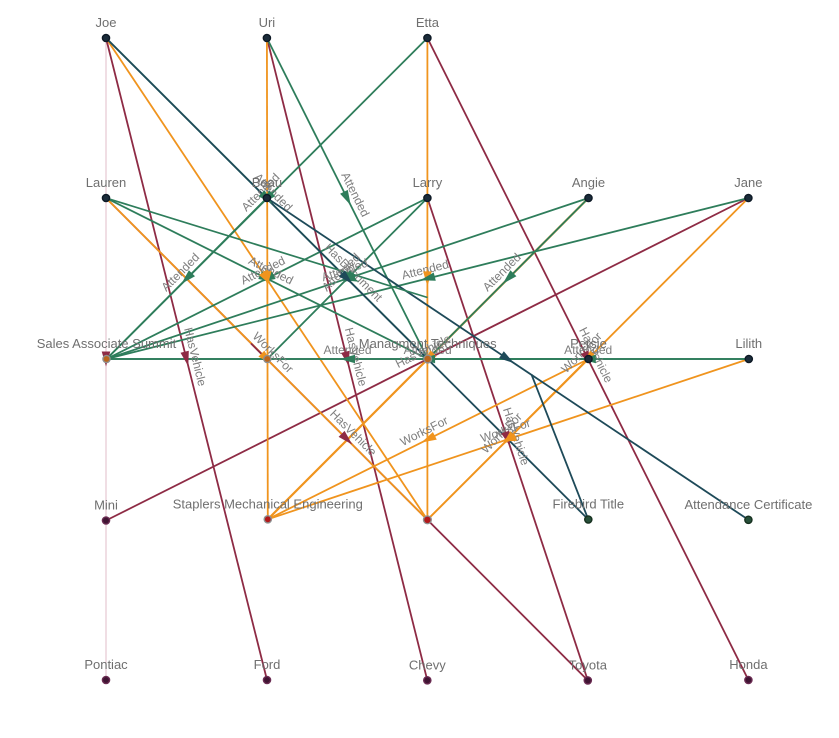  Describe the element at coordinates (588, 343) in the screenshot. I see `svg-text: Persie` at that location.